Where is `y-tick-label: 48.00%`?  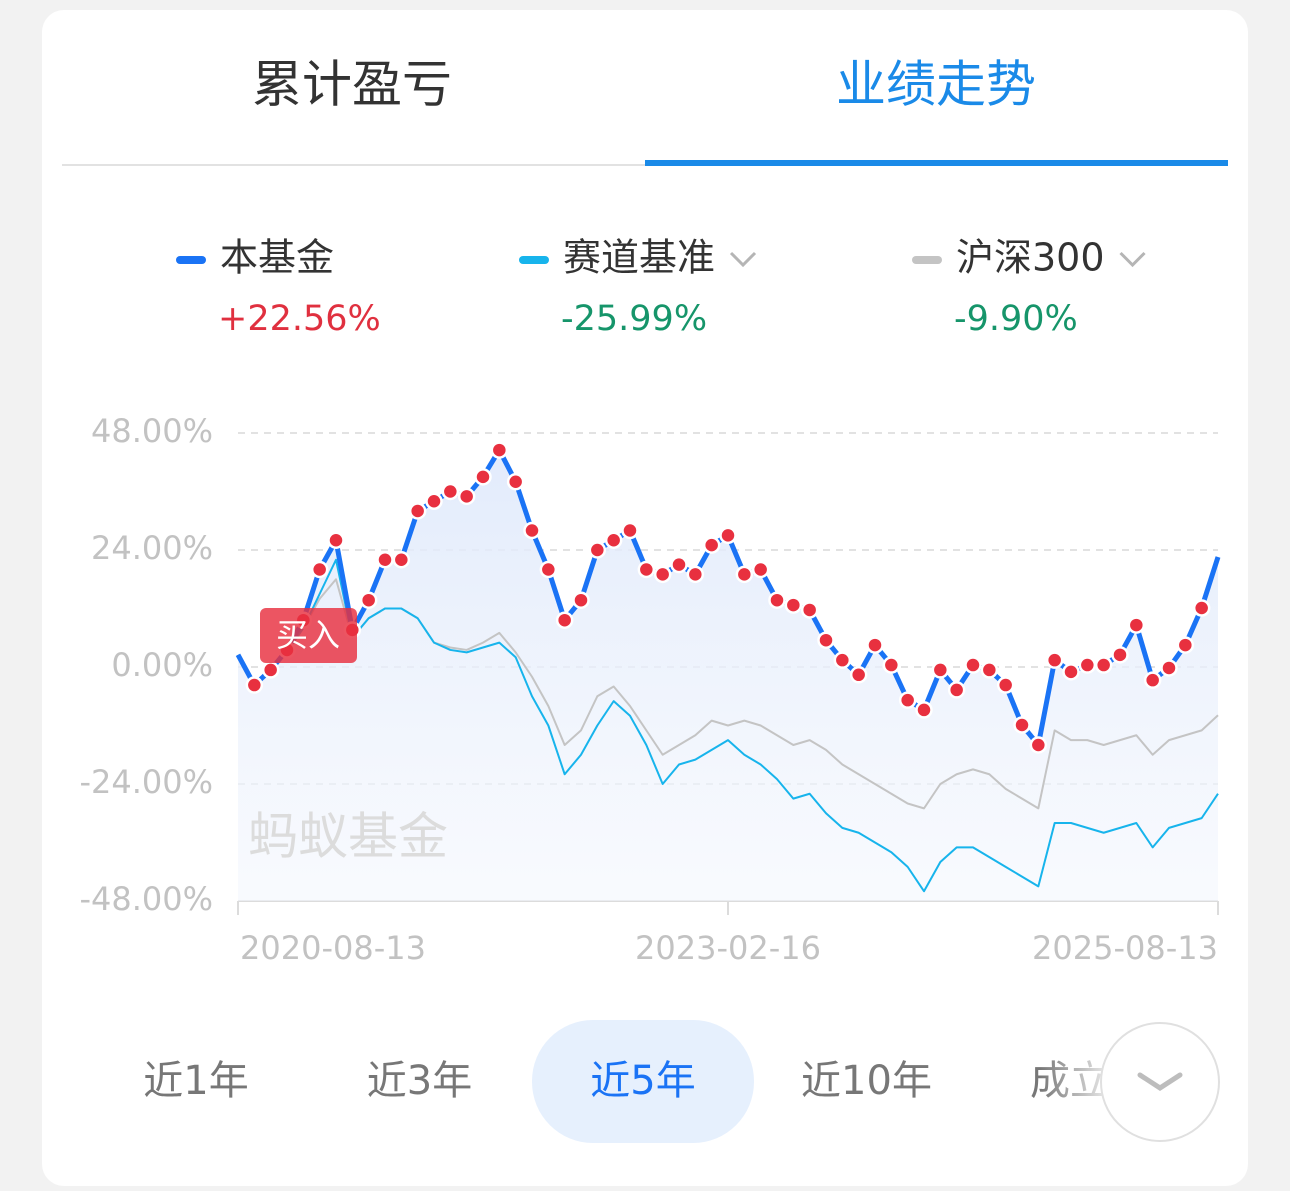 y-tick-label: 48.00% is located at coordinates (152, 431).